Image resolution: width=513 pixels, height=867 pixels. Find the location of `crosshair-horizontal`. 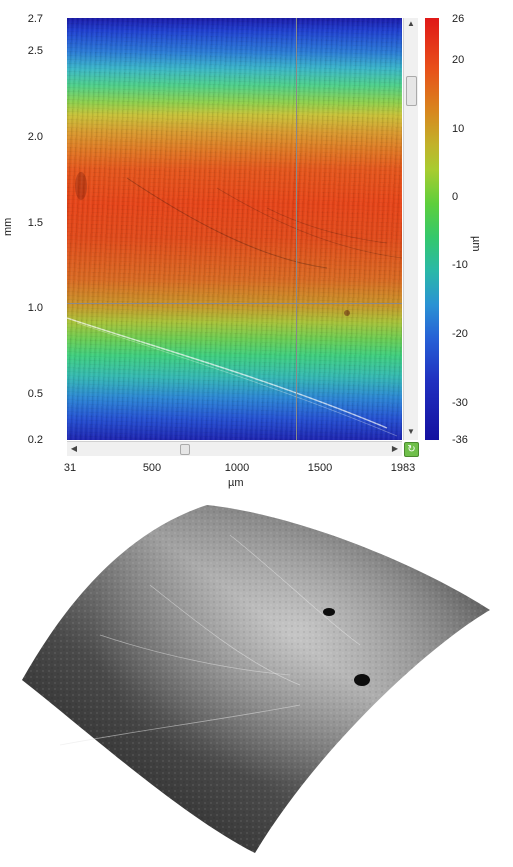

crosshair-horizontal is located at coordinates (234, 303).